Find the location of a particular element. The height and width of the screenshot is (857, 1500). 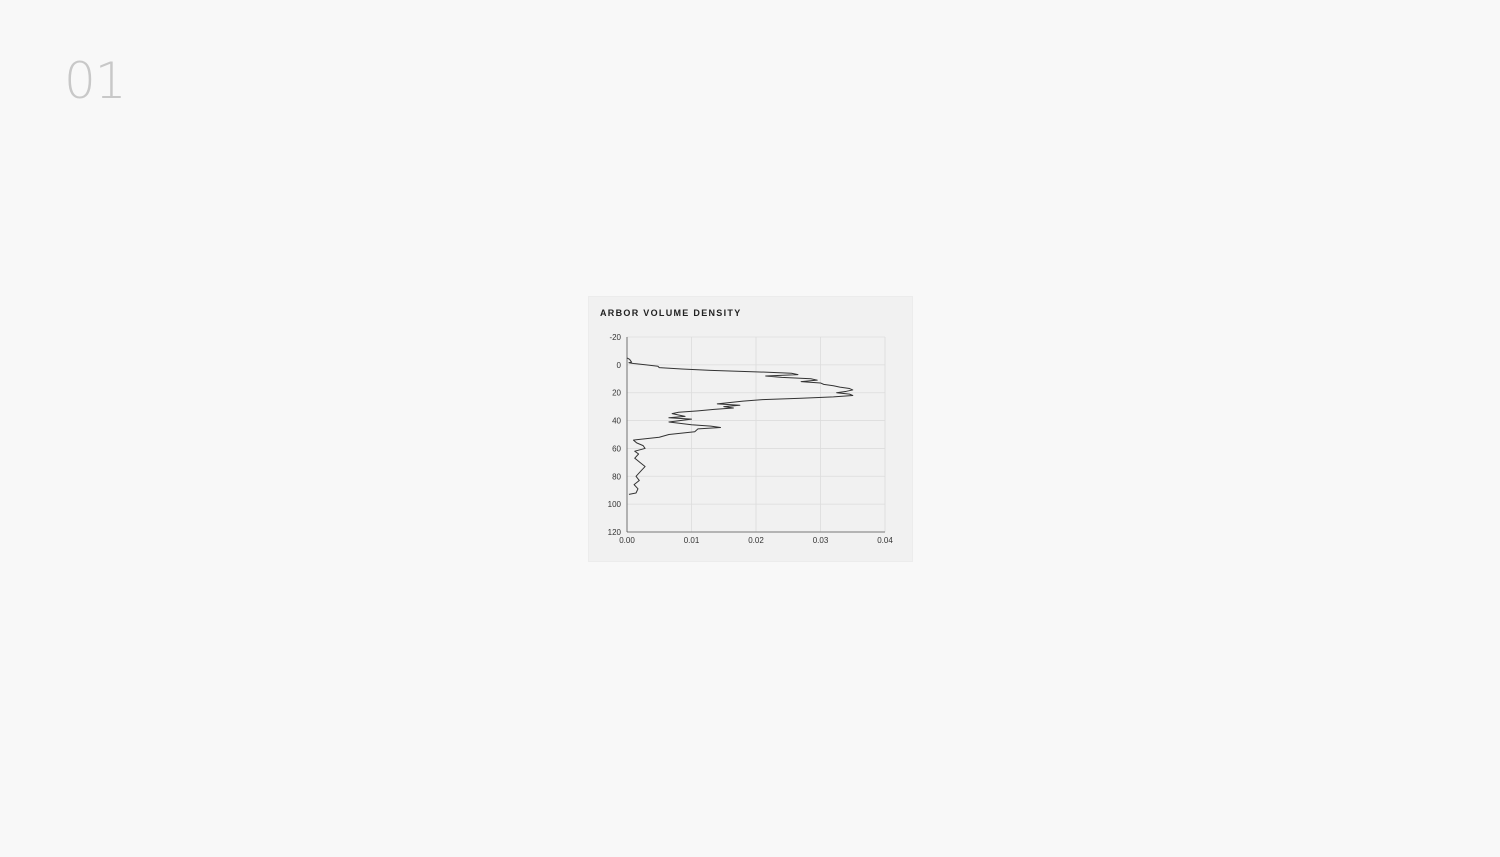

chart-grid is located at coordinates (756, 434).